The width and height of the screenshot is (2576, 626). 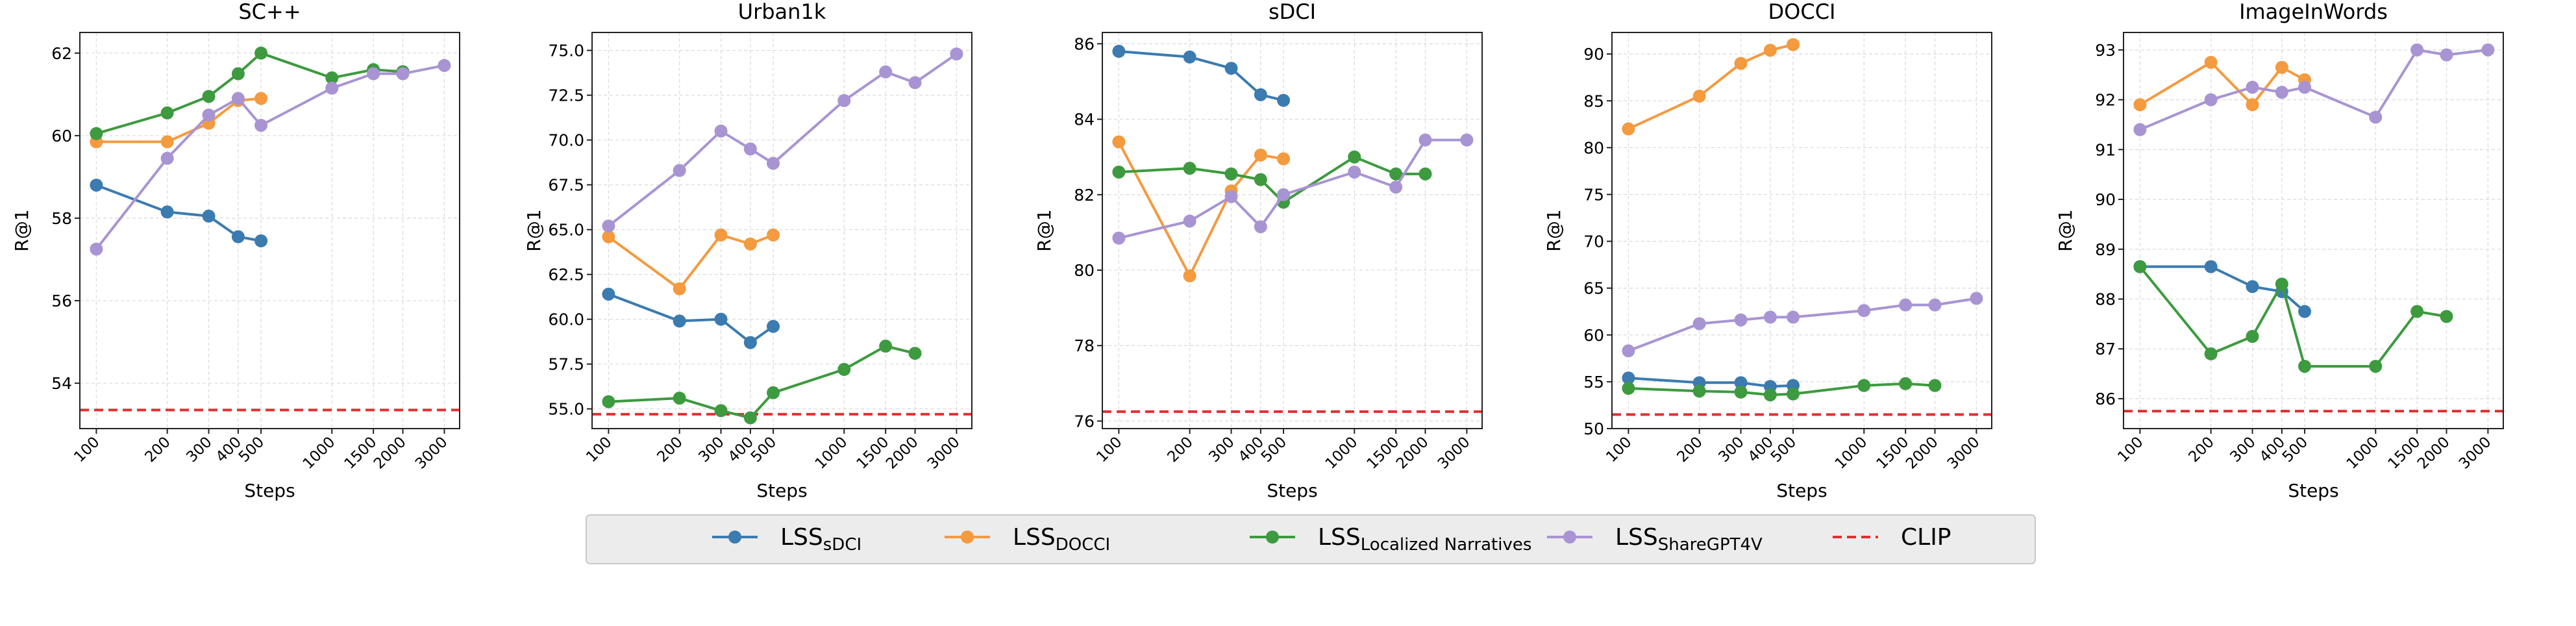 What do you see at coordinates (1061, 539) in the screenshot?
I see `legend-label: LSSDOCCI` at bounding box center [1061, 539].